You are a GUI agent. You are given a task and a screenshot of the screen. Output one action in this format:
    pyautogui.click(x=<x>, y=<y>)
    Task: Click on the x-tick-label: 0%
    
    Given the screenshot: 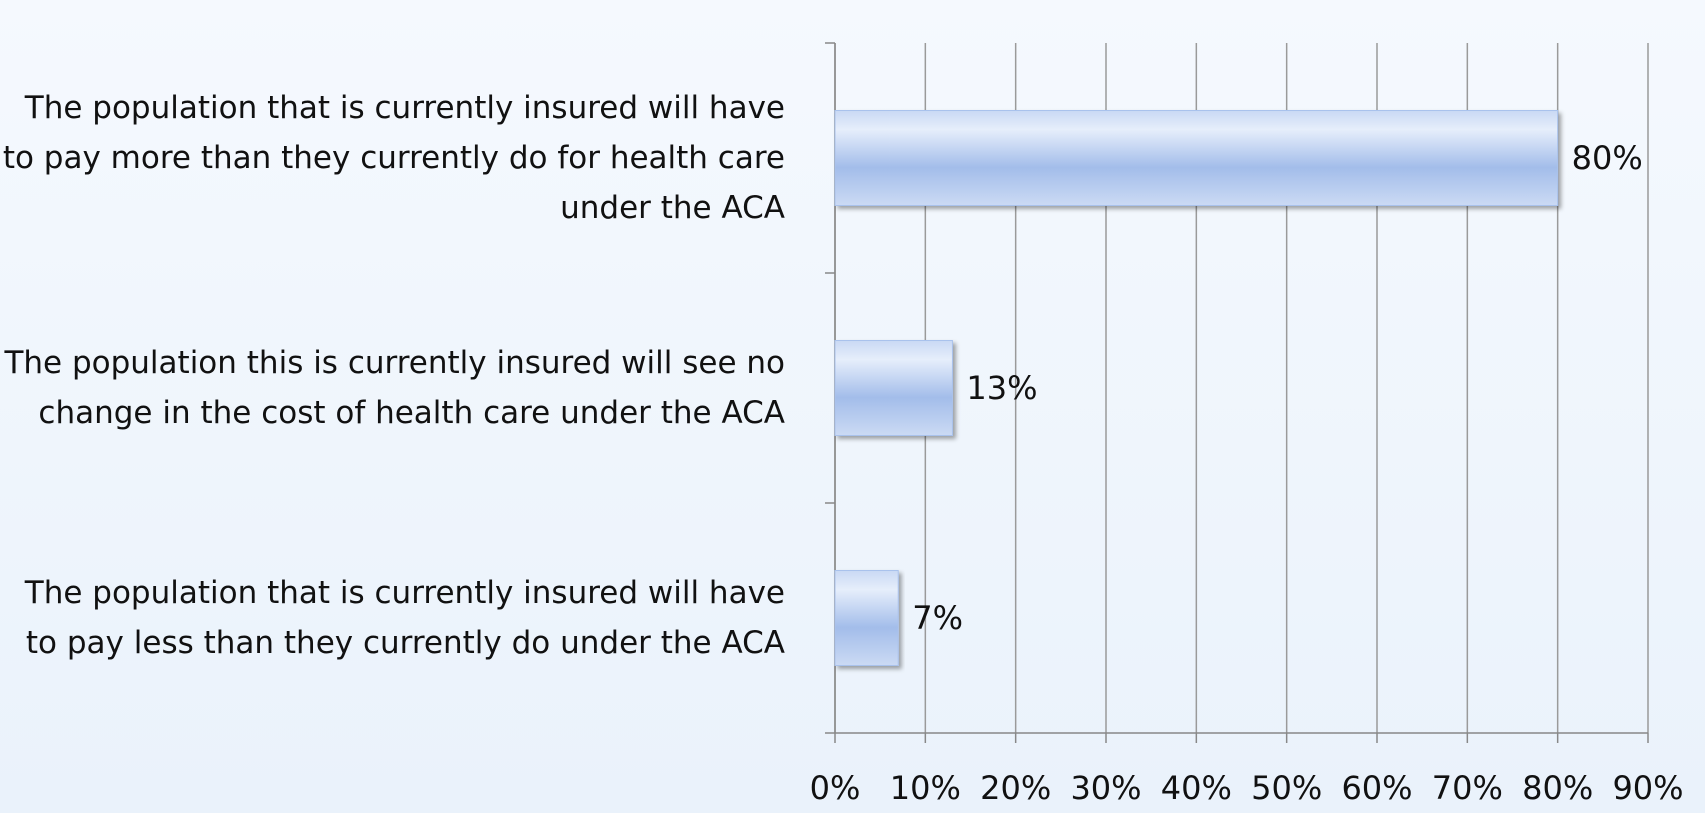 What is the action you would take?
    pyautogui.click(x=835, y=788)
    